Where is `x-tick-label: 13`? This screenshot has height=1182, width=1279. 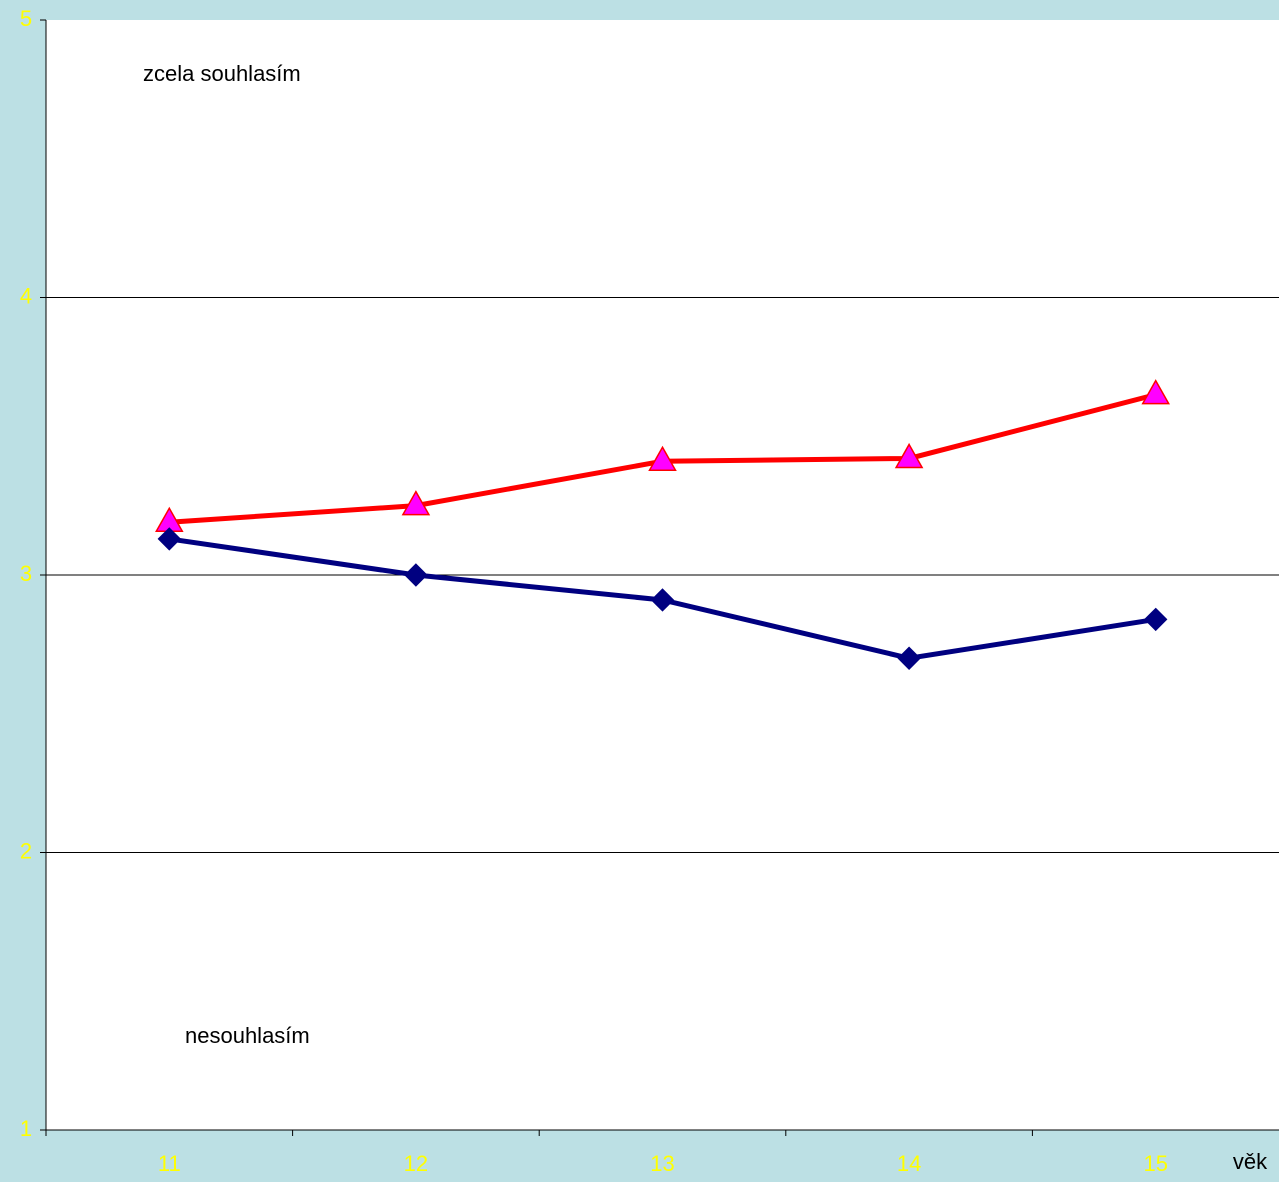
x-tick-label: 13 is located at coordinates (662, 1163).